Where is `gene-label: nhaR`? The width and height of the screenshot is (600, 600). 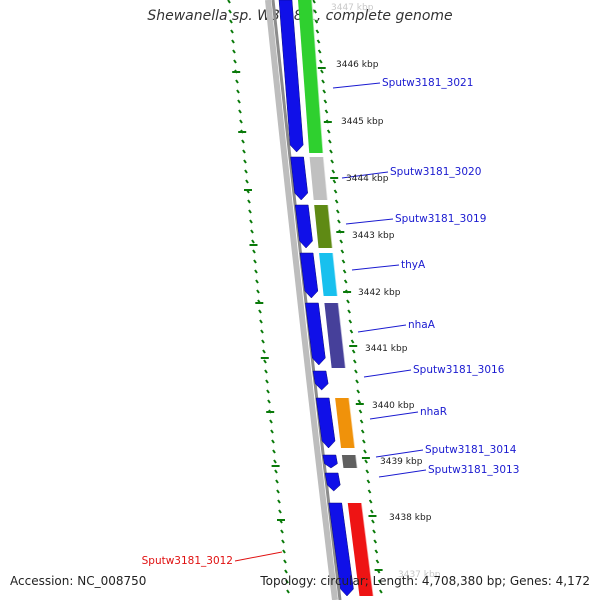 gene-label: nhaR is located at coordinates (433, 412).